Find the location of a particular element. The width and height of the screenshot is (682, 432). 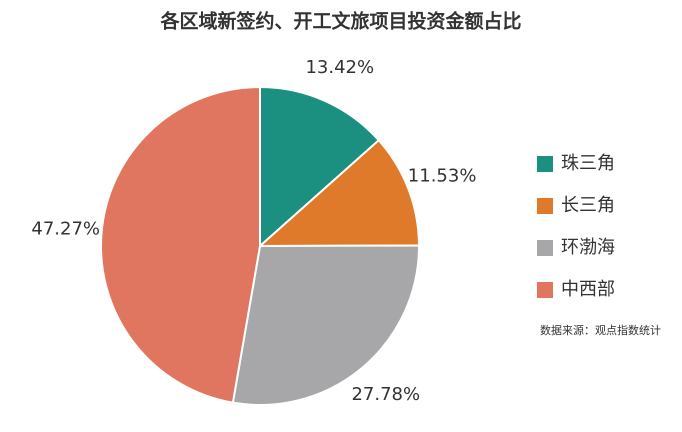

data-label: 13.42% is located at coordinates (339, 67).